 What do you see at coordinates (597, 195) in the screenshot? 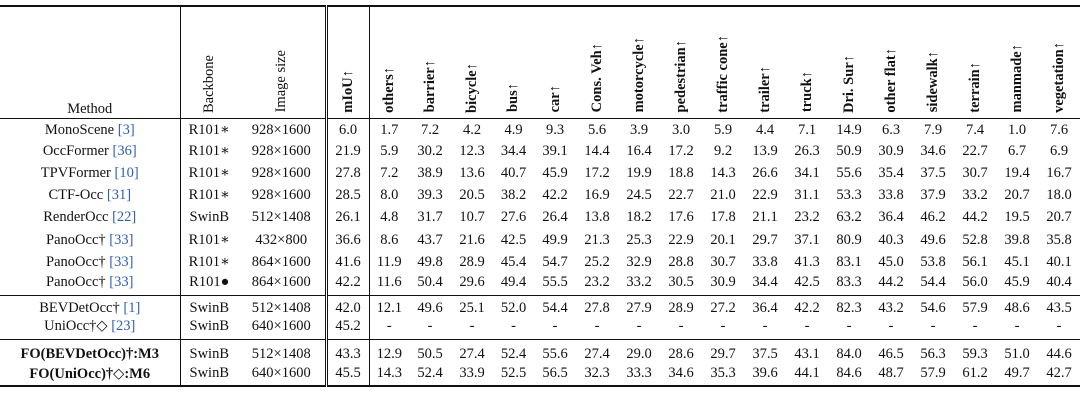
I see `class-score-cell: 16.9` at bounding box center [597, 195].